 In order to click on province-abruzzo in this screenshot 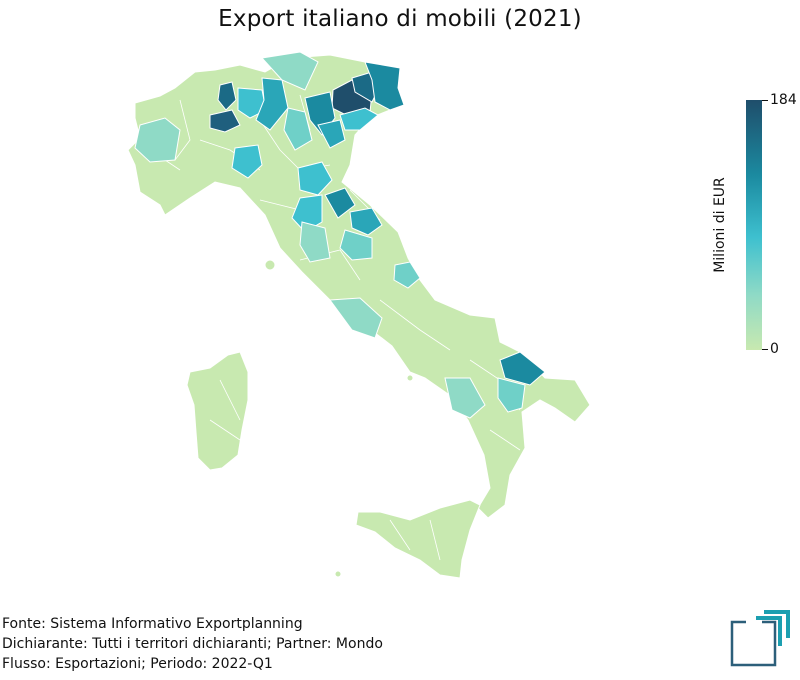, I will do `click(407, 275)`.